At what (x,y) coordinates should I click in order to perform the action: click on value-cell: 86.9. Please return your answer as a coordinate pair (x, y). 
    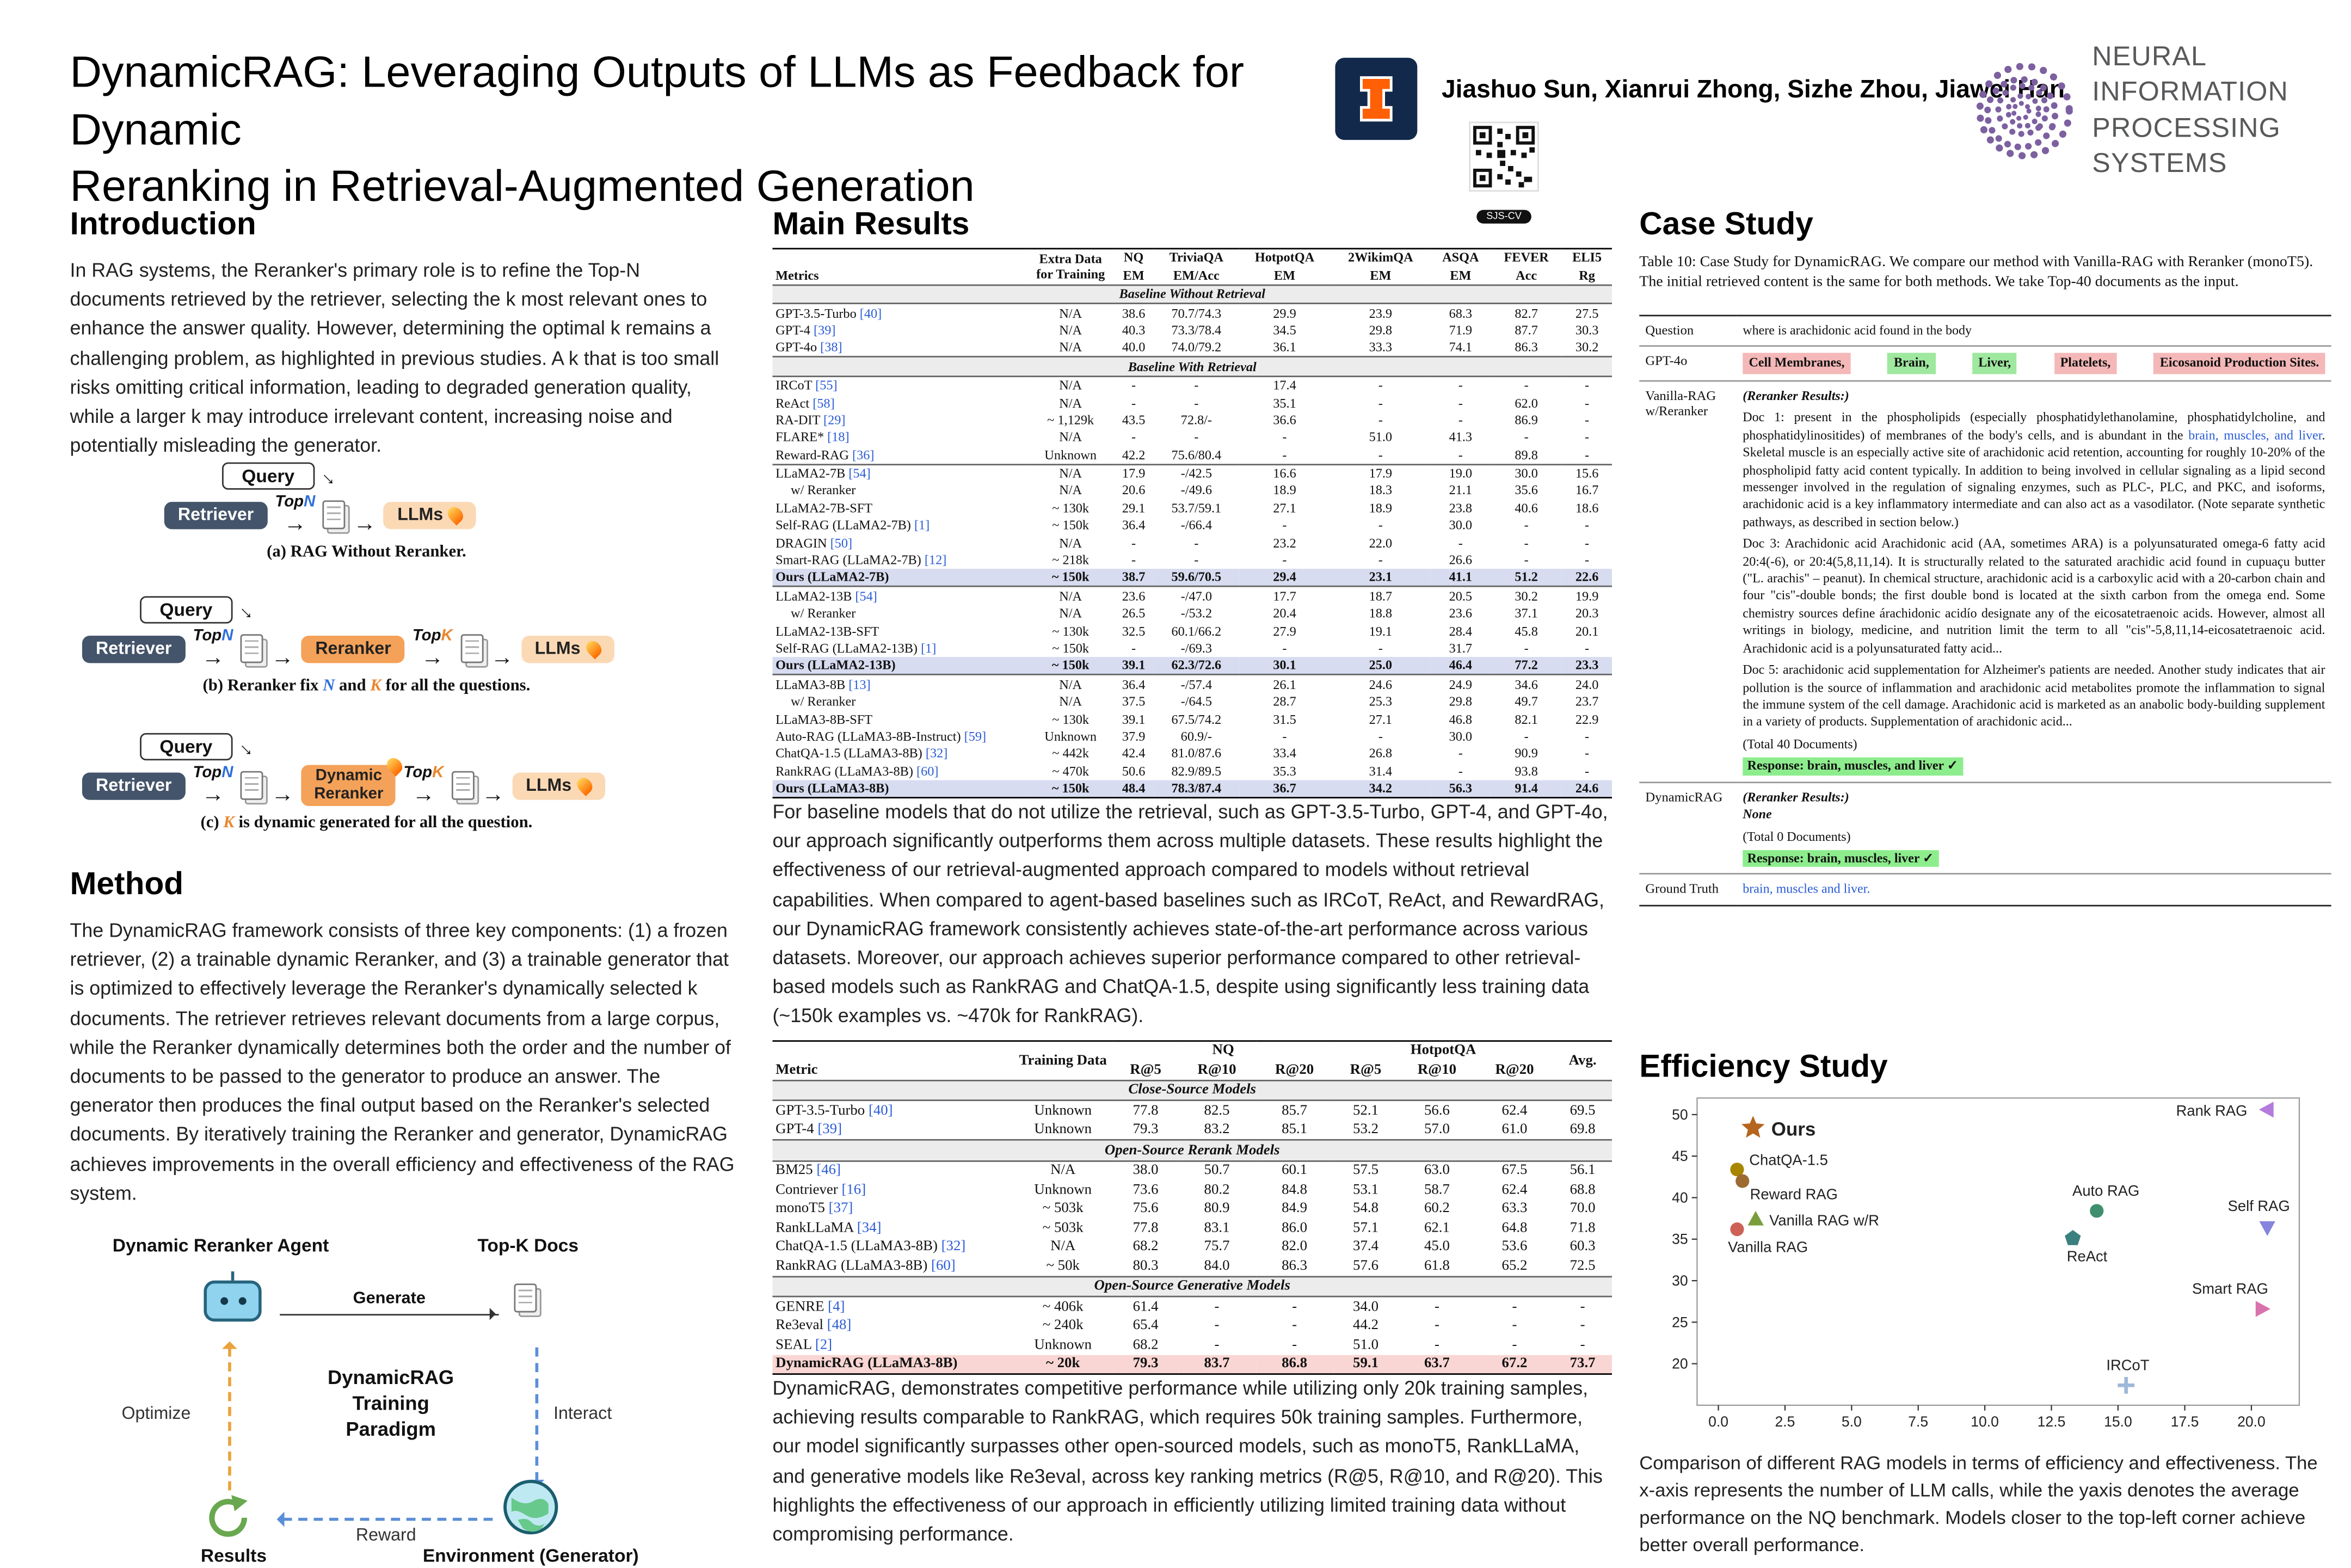
    Looking at the image, I should click on (1526, 419).